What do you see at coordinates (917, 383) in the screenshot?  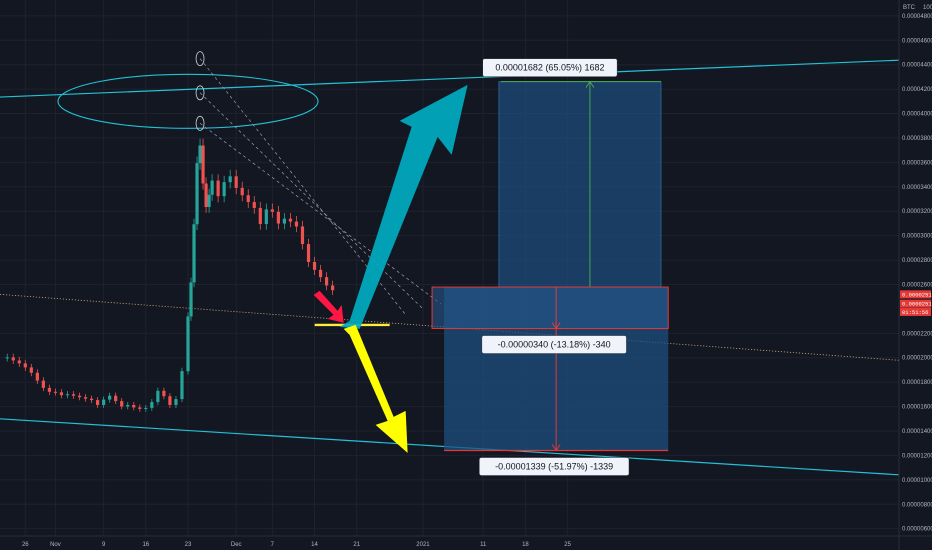 I see `y-tick-label: 0.00001800` at bounding box center [917, 383].